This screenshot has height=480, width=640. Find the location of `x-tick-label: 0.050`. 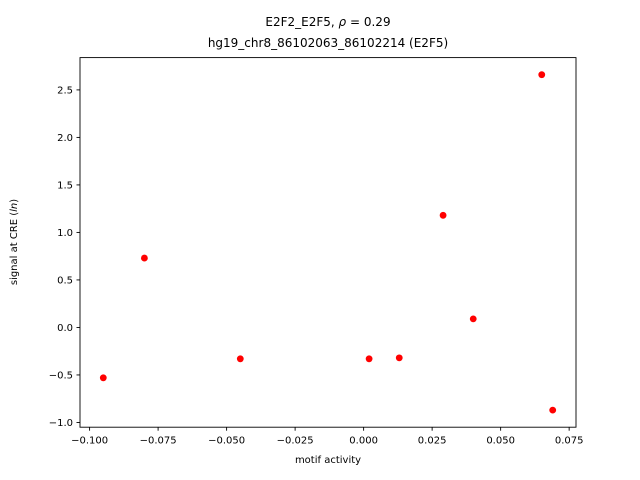

x-tick-label: 0.050 is located at coordinates (500, 441).